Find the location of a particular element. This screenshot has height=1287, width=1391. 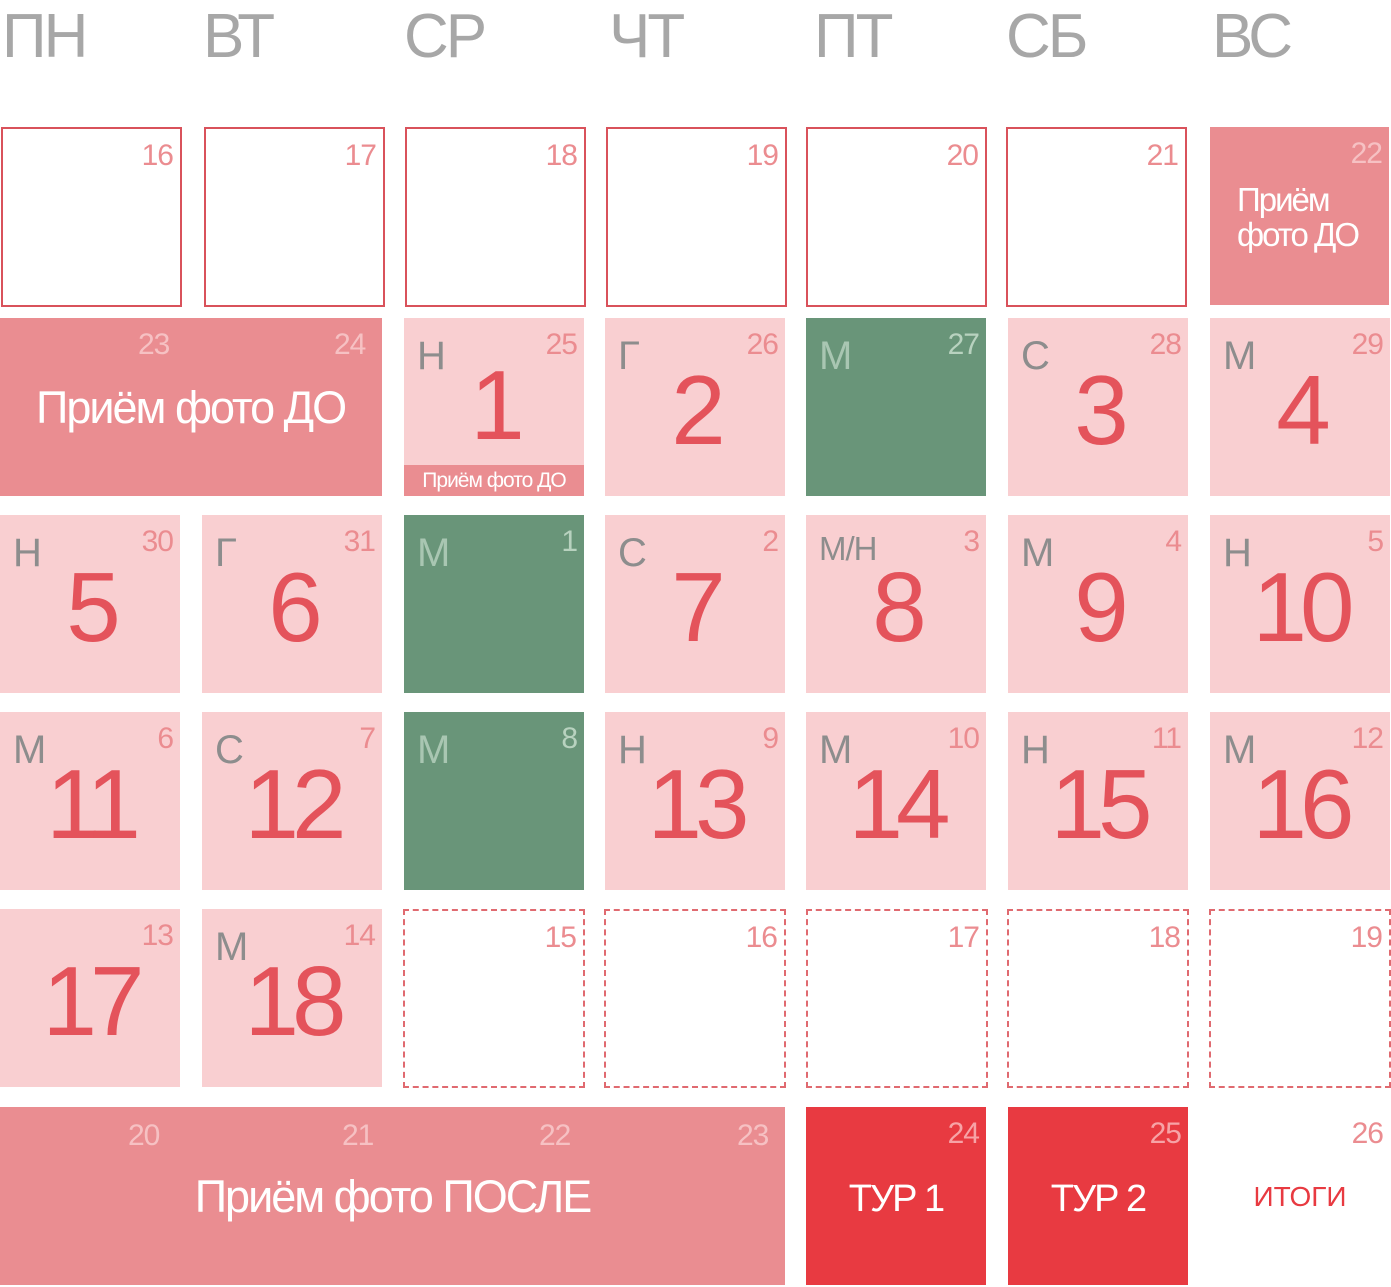

challenge-number: 15 is located at coordinates (1101, 804).